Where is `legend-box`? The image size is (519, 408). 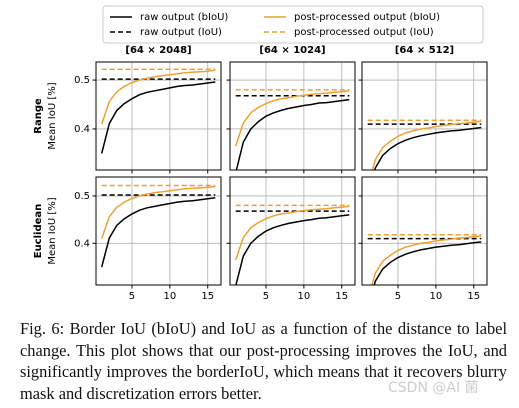
legend-box is located at coordinates (293, 24).